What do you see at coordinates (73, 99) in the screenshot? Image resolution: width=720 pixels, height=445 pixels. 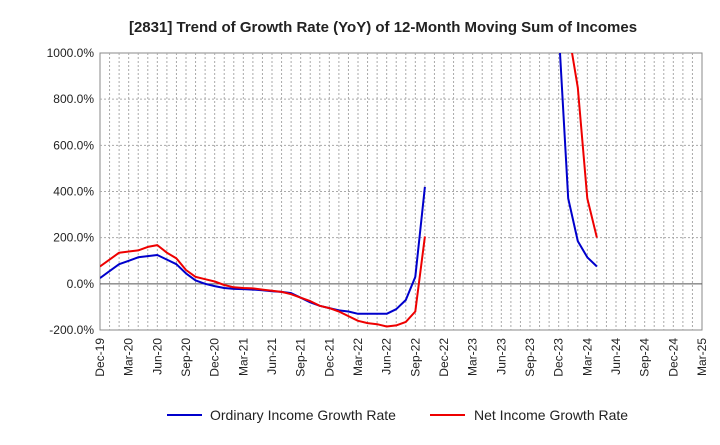 I see `y-tick-label: 800.0%` at bounding box center [73, 99].